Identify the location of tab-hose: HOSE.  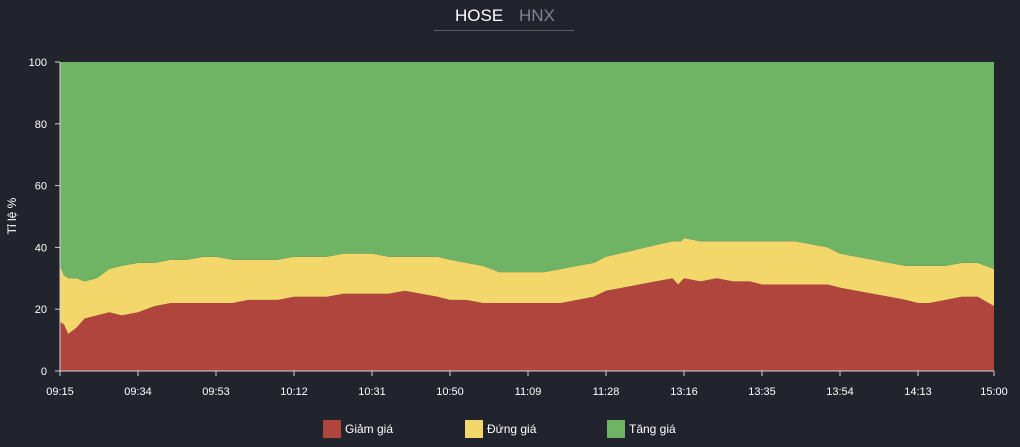
(479, 15).